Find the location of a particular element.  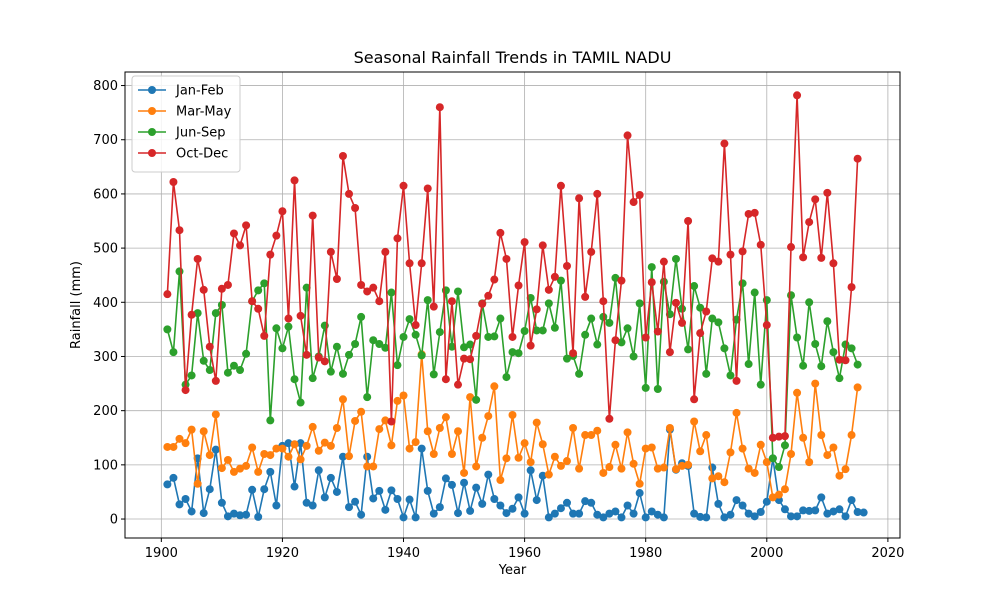

legend-marker-mar-may is located at coordinates (152, 111).